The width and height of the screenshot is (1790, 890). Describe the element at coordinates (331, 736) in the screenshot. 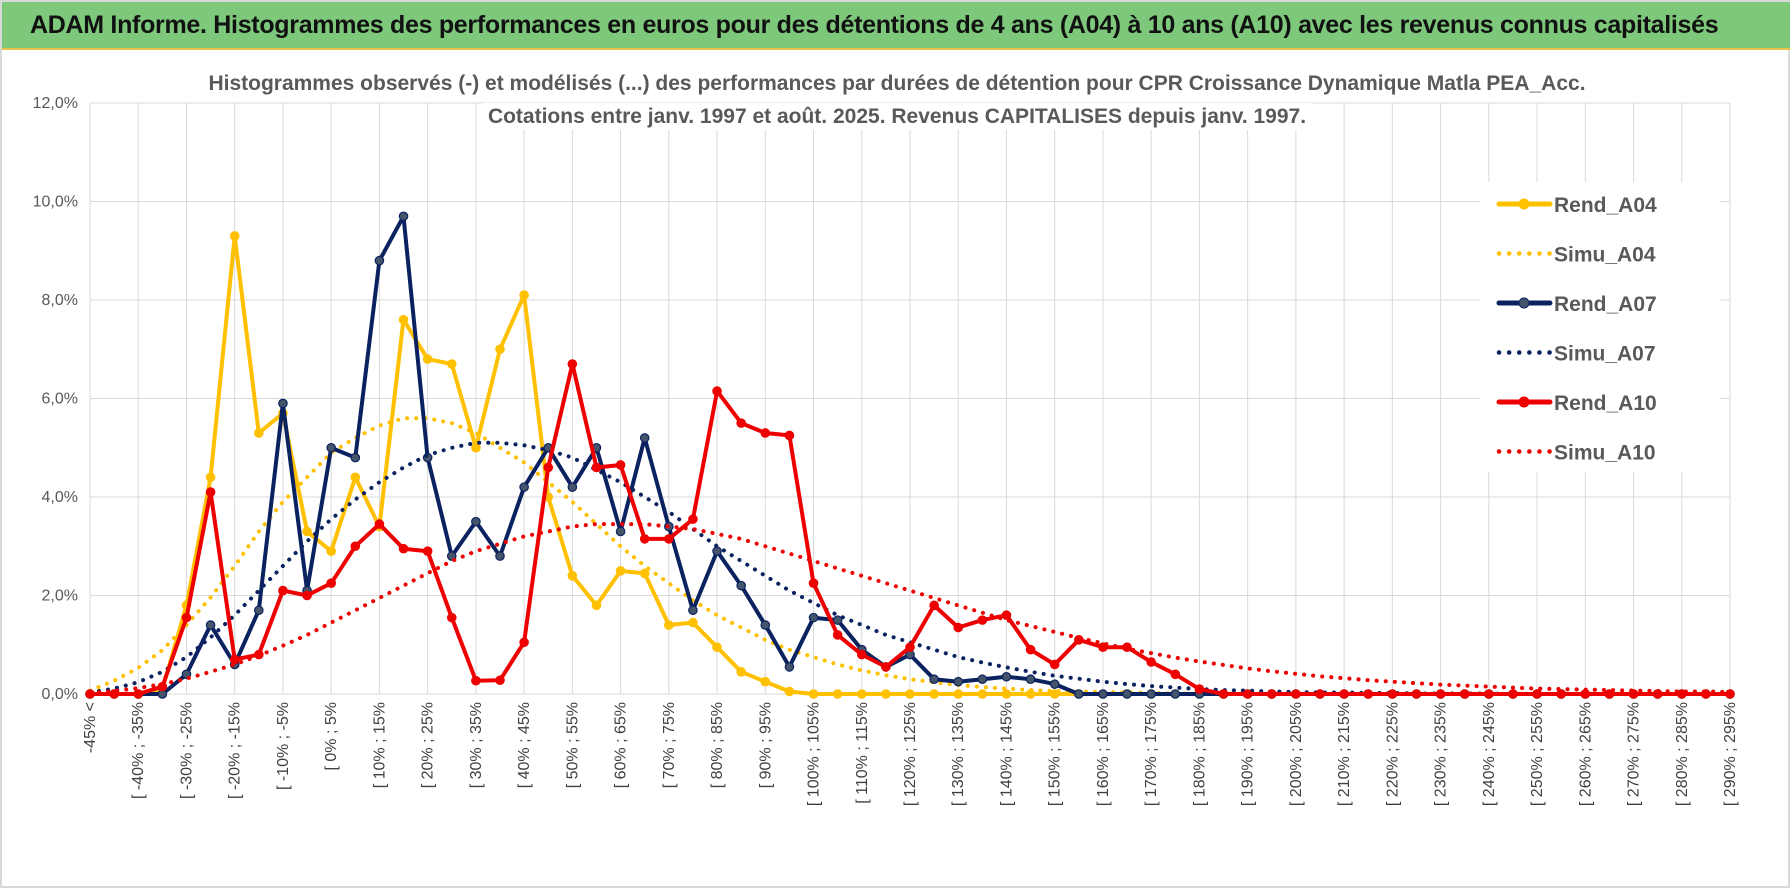

I see `x-tick-label: [ 0% ; 5%` at that location.